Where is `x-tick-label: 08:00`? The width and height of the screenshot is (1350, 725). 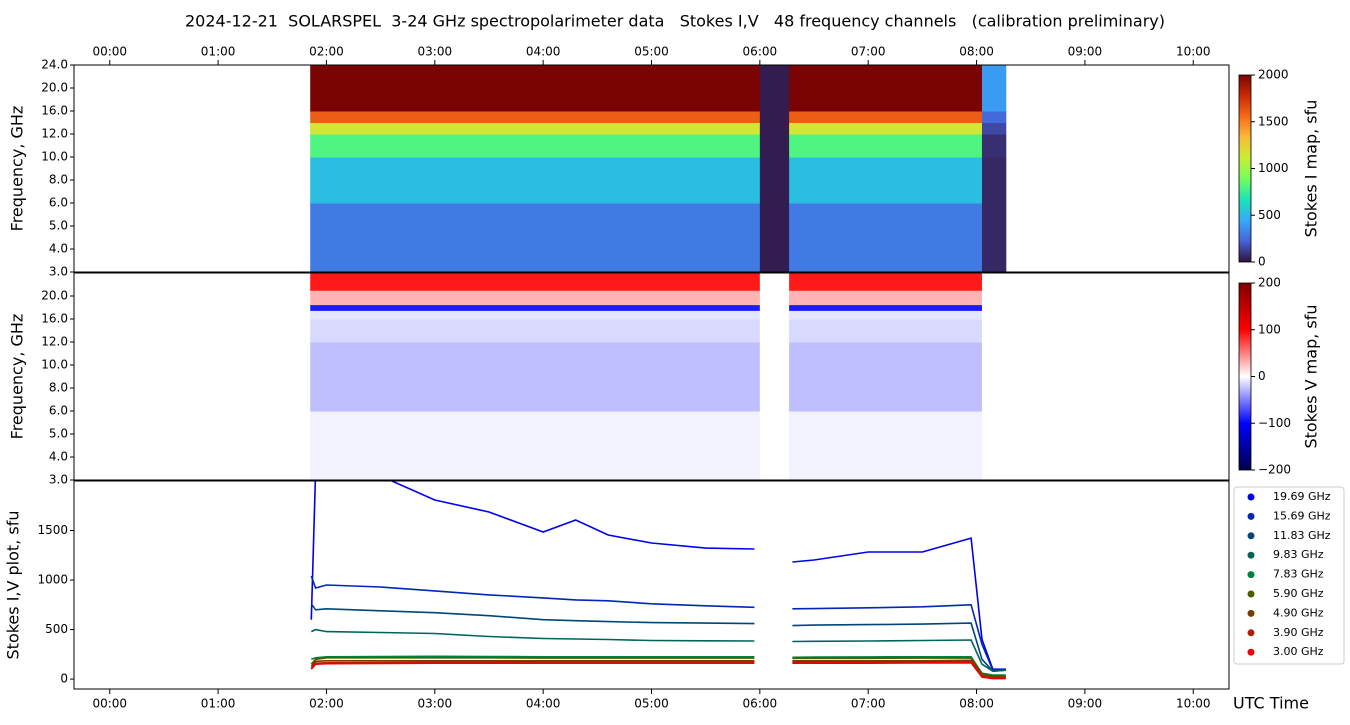 x-tick-label: 08:00 is located at coordinates (976, 704).